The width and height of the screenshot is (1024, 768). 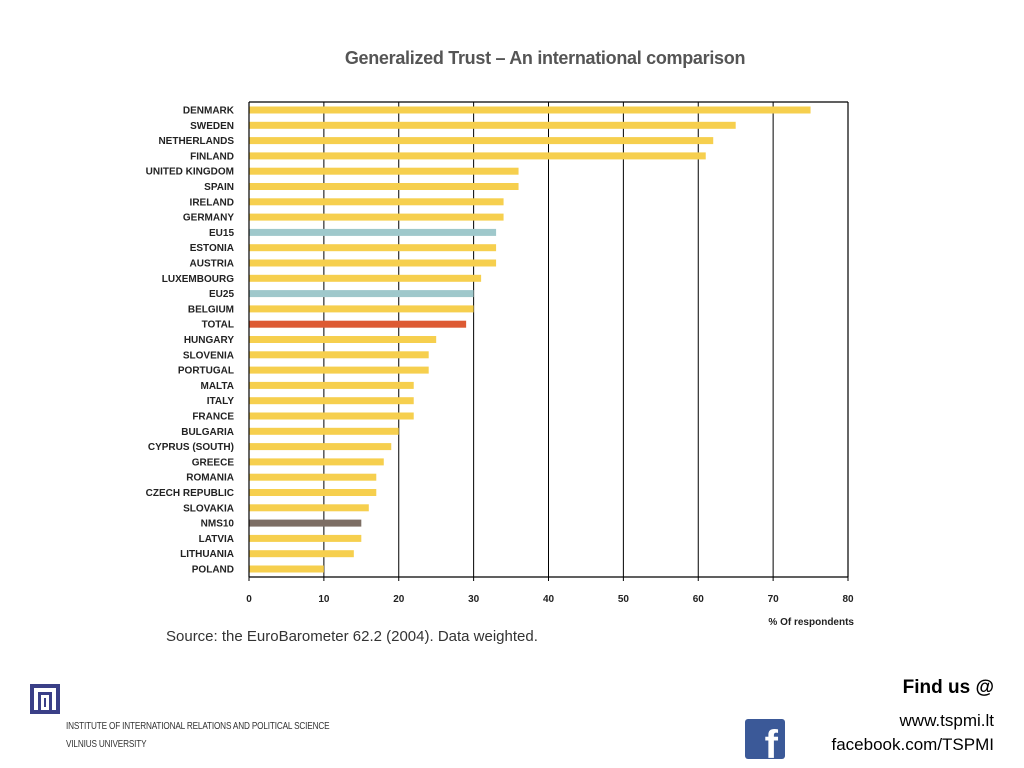 I want to click on category-label: SPAIN, so click(x=219, y=187).